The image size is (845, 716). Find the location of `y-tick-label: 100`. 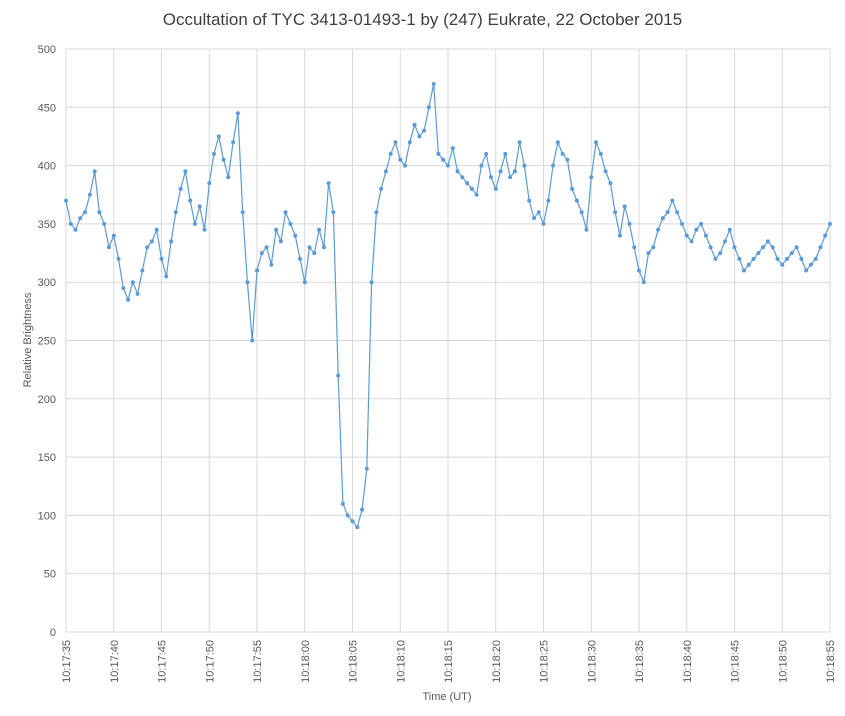

y-tick-label: 100 is located at coordinates (47, 516).